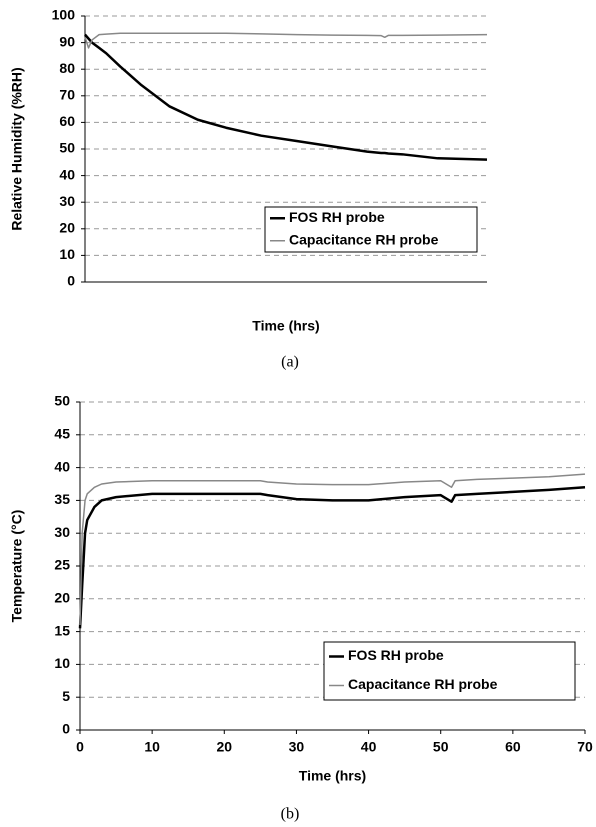  Describe the element at coordinates (585, 747) in the screenshot. I see `x-tick-label: 70` at that location.